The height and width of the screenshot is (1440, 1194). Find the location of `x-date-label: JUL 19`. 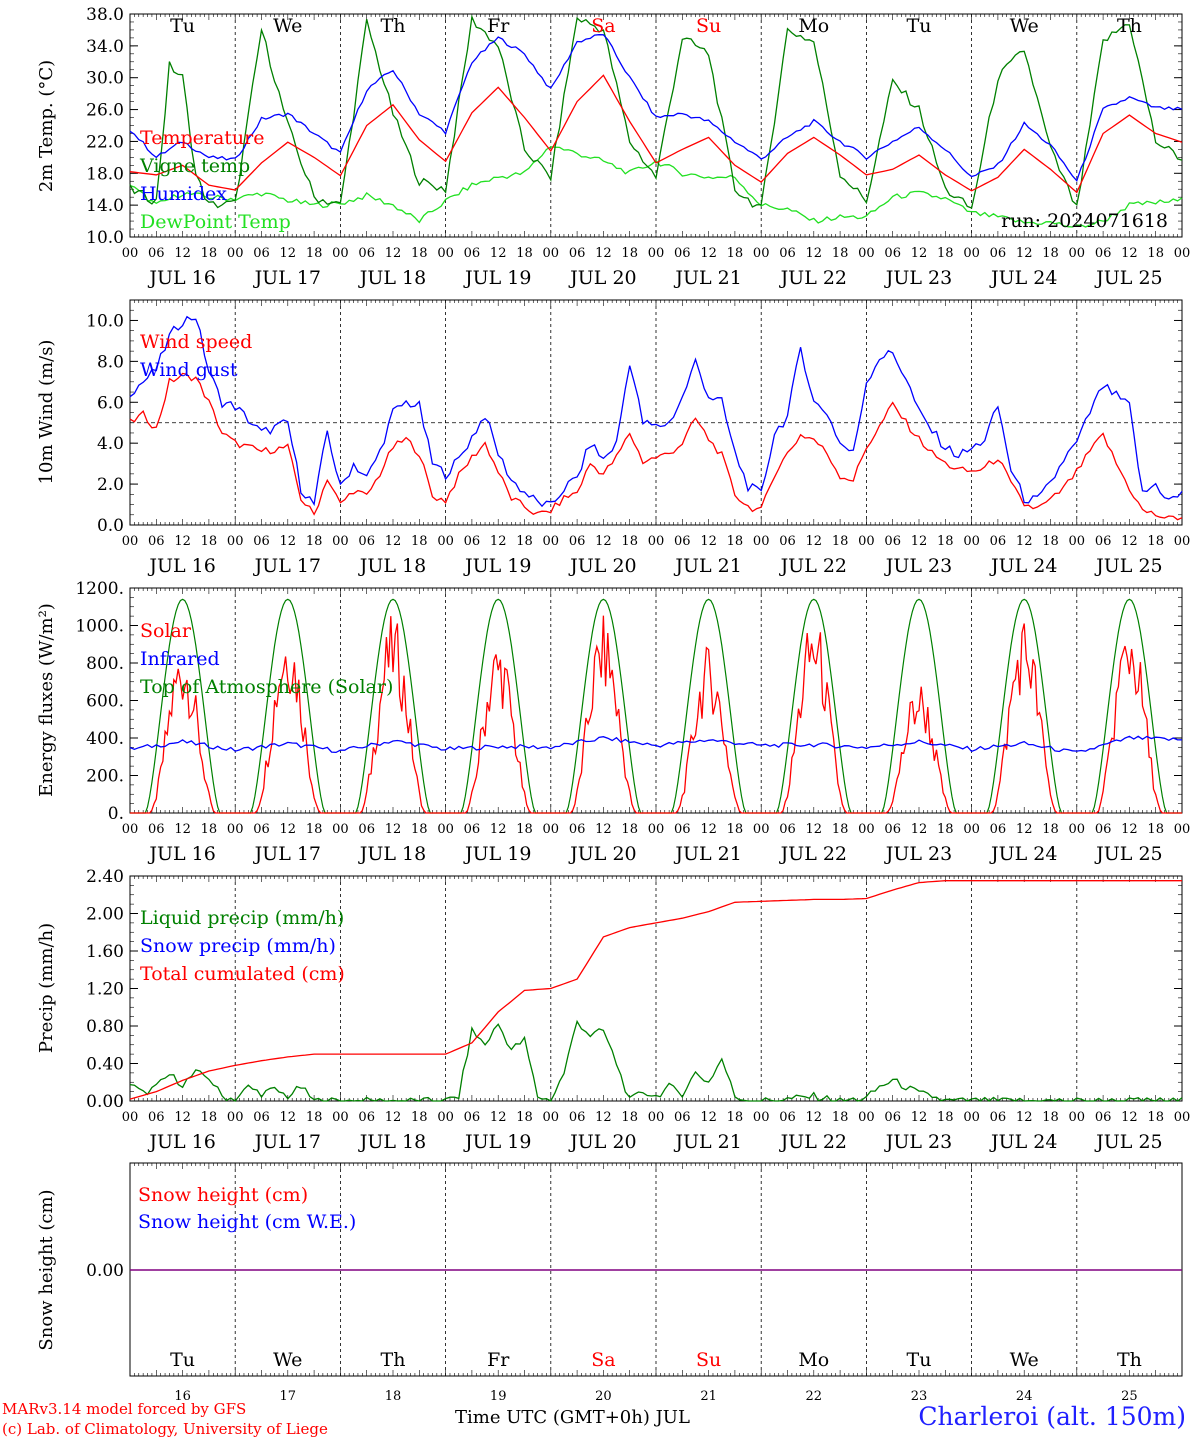

x-date-label: JUL 19 is located at coordinates (497, 278).